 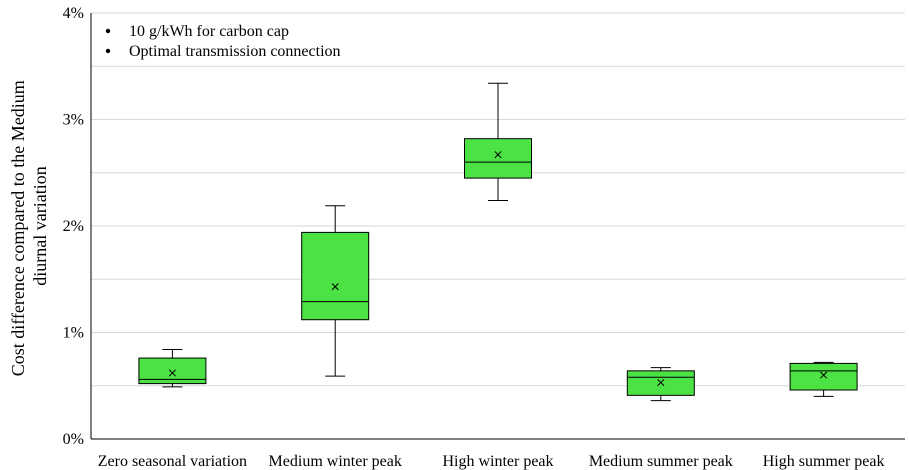 What do you see at coordinates (40, 225) in the screenshot?
I see `y-axis-title-line-2: diurnal variation` at bounding box center [40, 225].